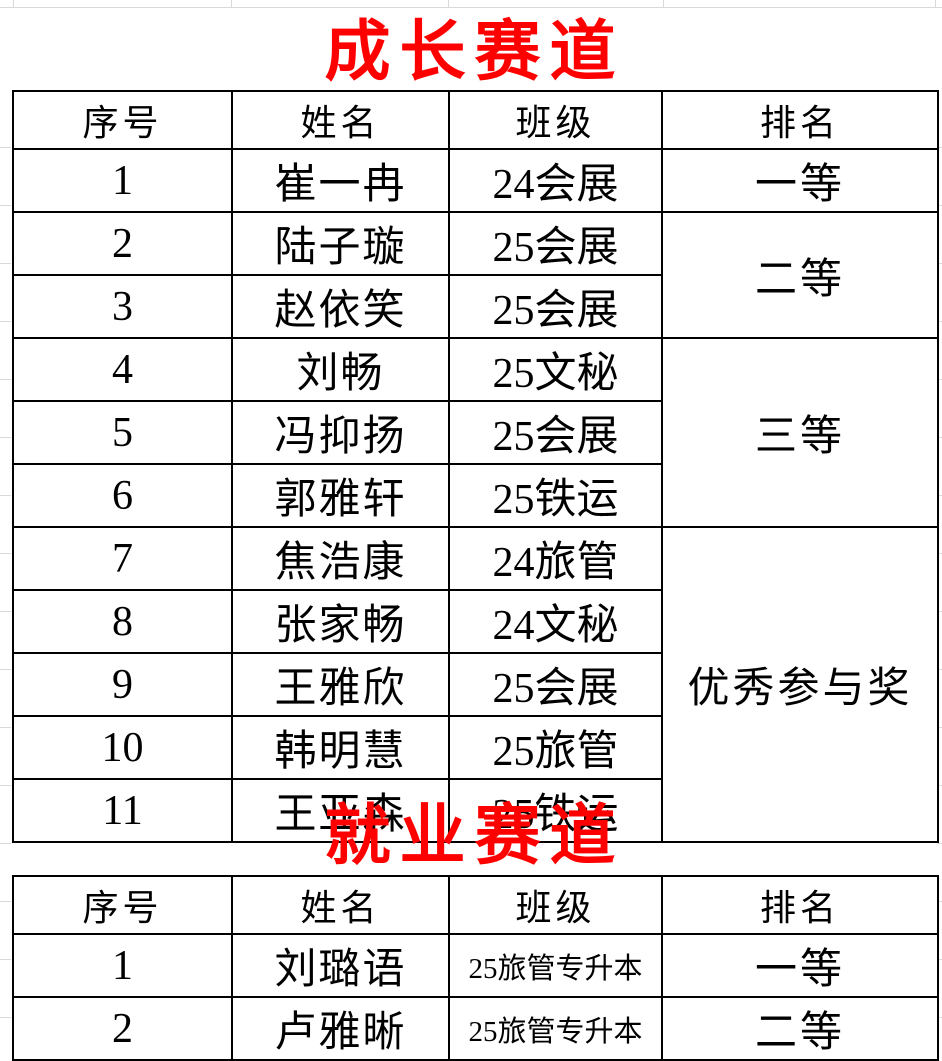 This screenshot has height=1061, width=942. I want to click on table-row: 2 卢雅晰 25旅管专升本 二等, so click(475, 1028).